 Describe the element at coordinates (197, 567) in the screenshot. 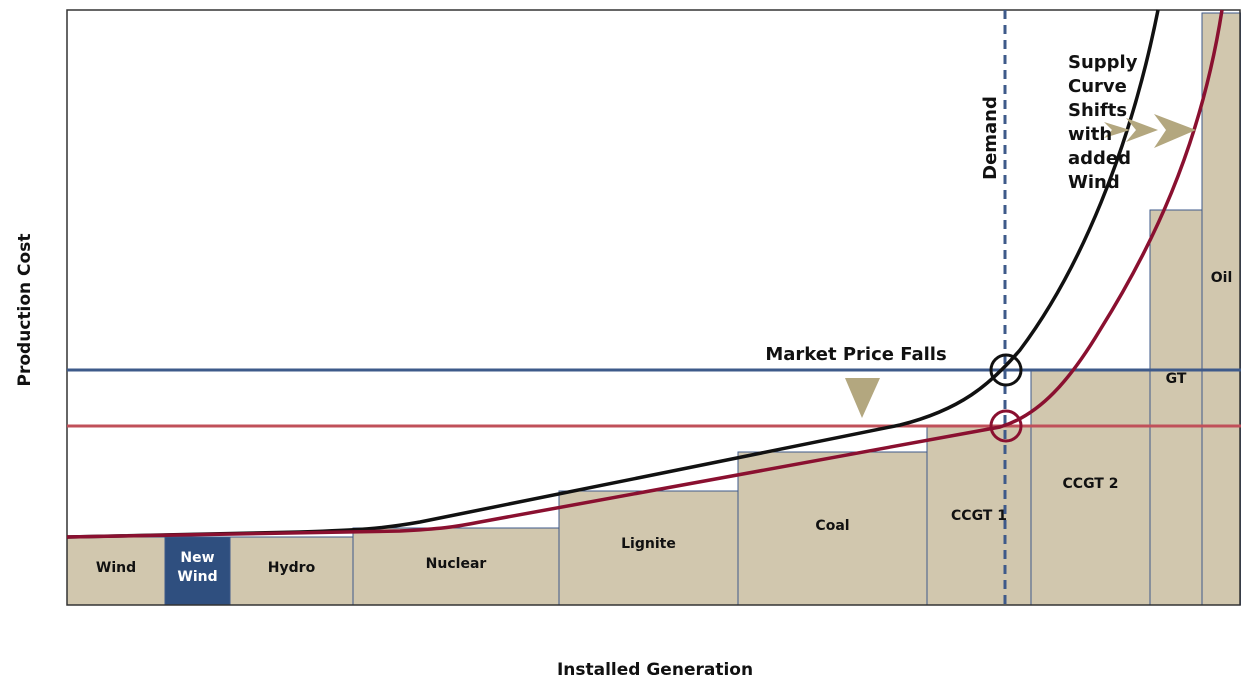

I see `block-label: New Wind` at that location.